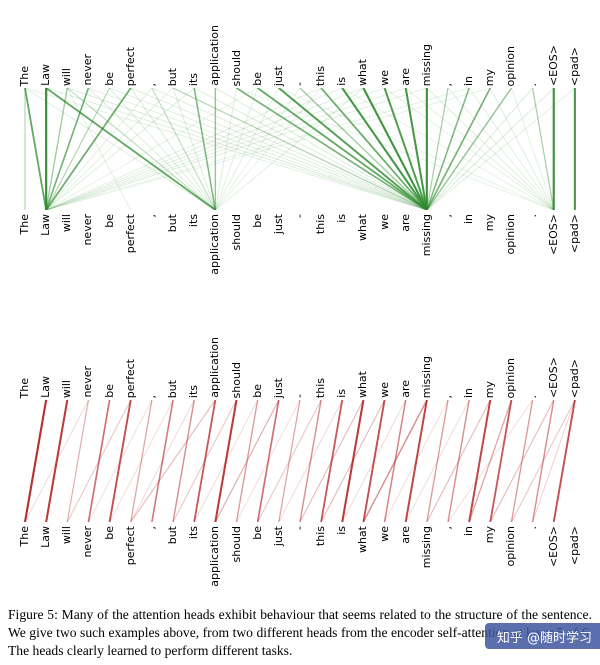 This screenshot has height=665, width=600. Describe the element at coordinates (490, 223) in the screenshot. I see `token-label: my` at that location.